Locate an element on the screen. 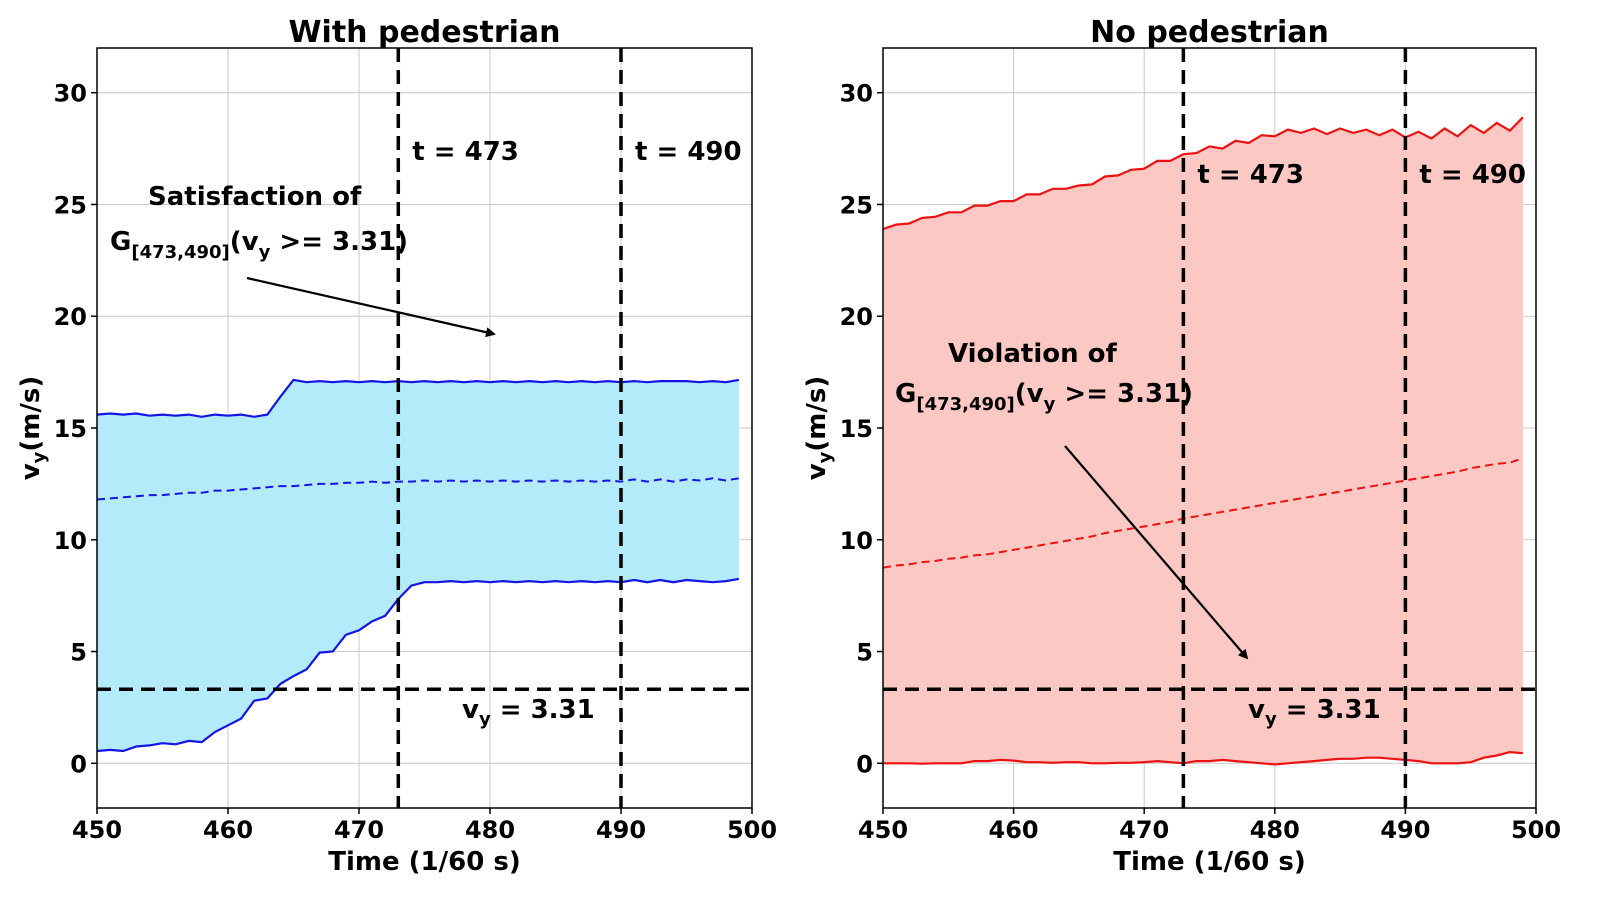 The image size is (1621, 918). chart-title: With pedestrian is located at coordinates (424, 32).